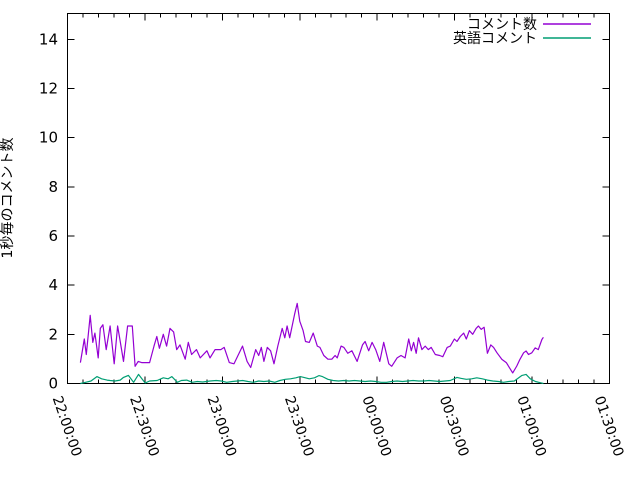 The height and width of the screenshot is (480, 640). Describe the element at coordinates (144, 426) in the screenshot. I see `x-tick-label: 22:30:00` at that location.